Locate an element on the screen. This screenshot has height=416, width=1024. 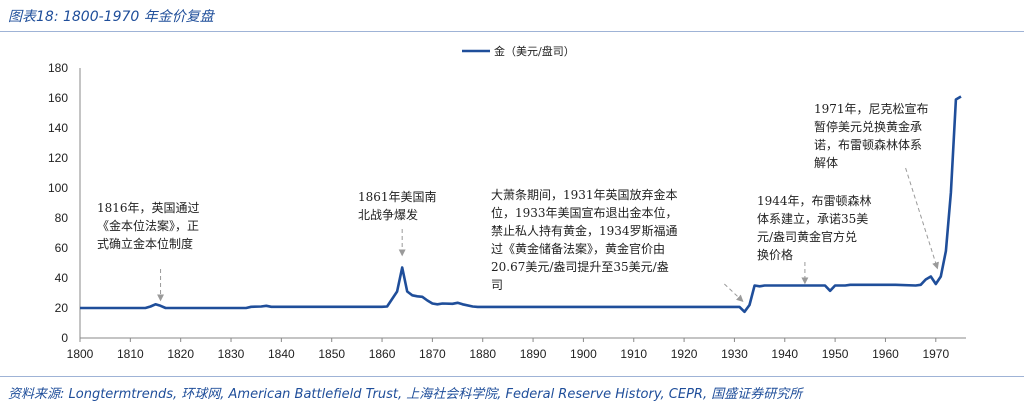
annotation-line: 大萧条期间，1931年英国放弃金本 is located at coordinates (584, 194).